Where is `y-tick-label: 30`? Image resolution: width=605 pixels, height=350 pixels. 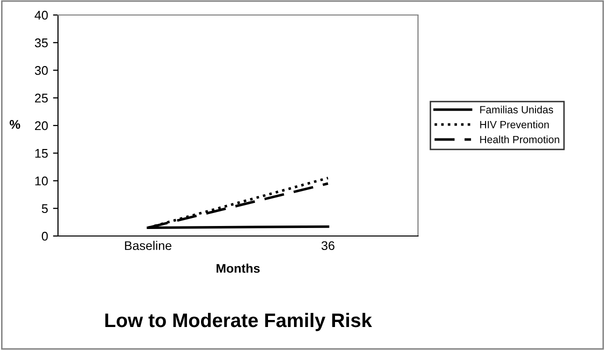
y-tick-label: 30 is located at coordinates (41, 70).